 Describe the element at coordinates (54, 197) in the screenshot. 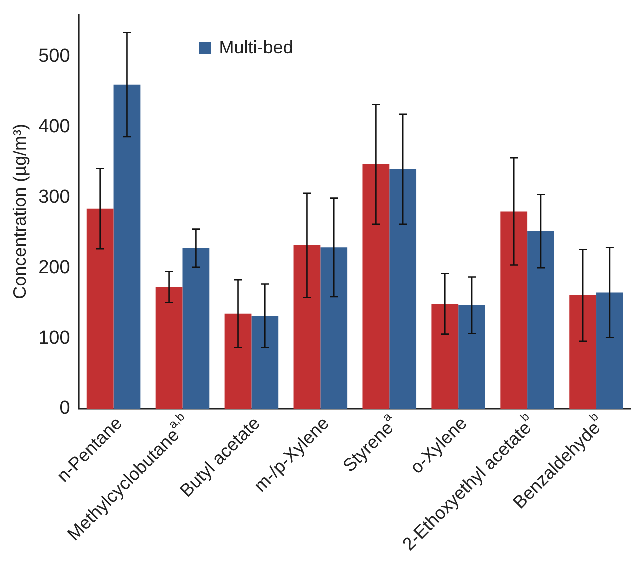

I see `y-tick-label: 300` at that location.